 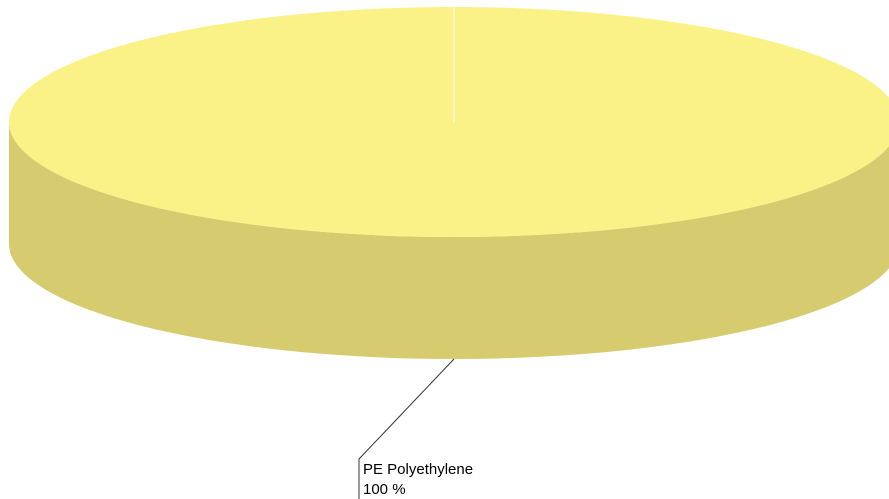 What do you see at coordinates (384, 489) in the screenshot?
I see `slice-label-value: 100 %` at bounding box center [384, 489].